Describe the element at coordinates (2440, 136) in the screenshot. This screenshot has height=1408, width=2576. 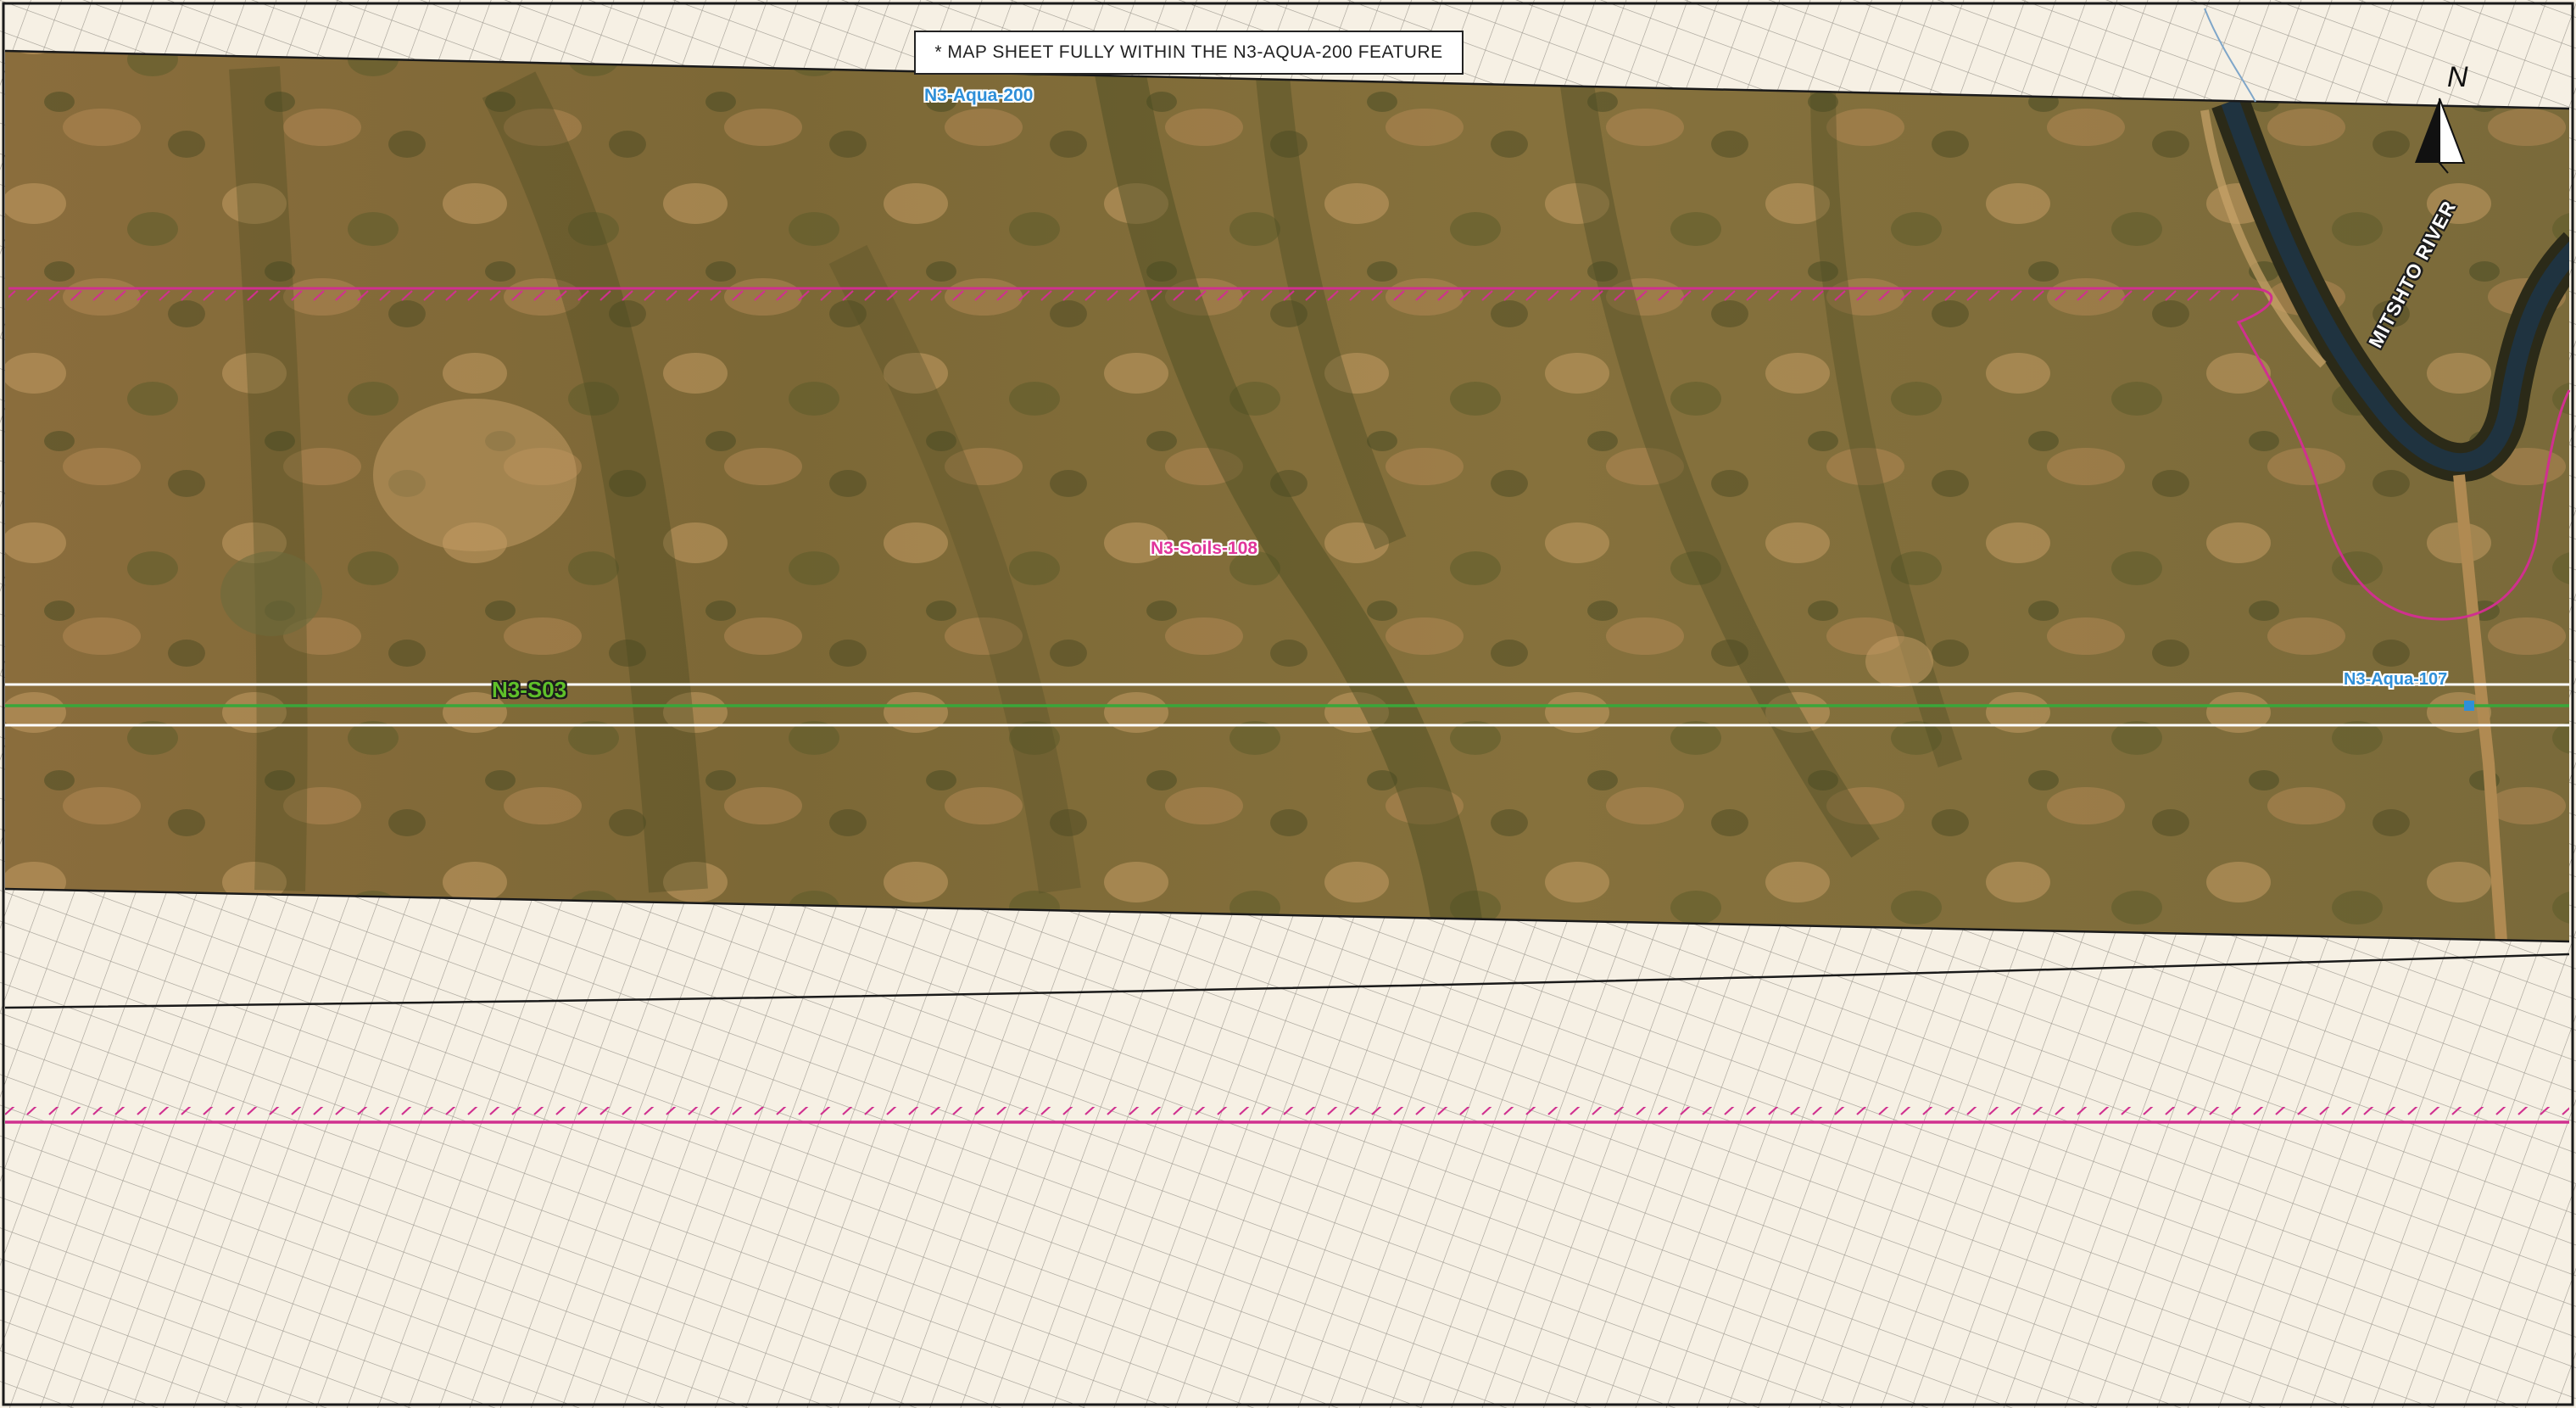
I see `north-arrow-icon` at that location.